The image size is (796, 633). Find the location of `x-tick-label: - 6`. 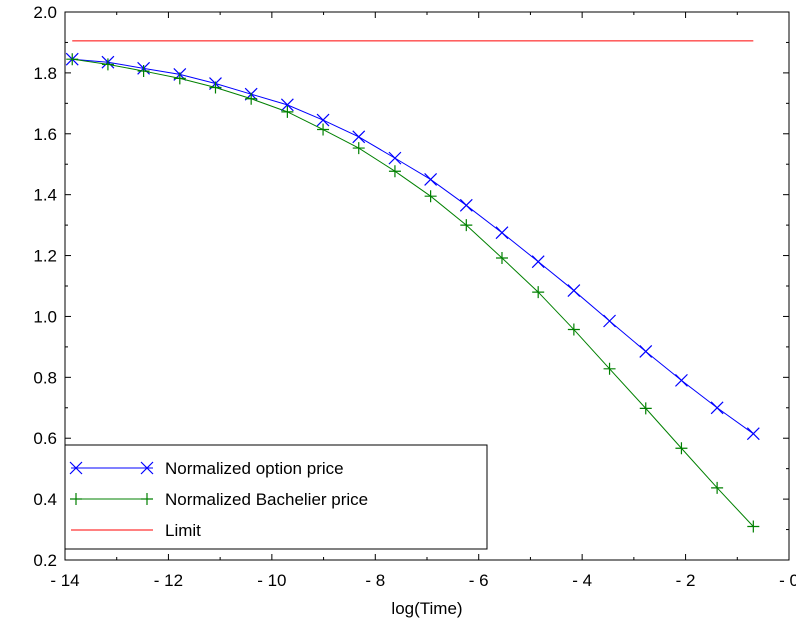

x-tick-label: - 6 is located at coordinates (479, 580).